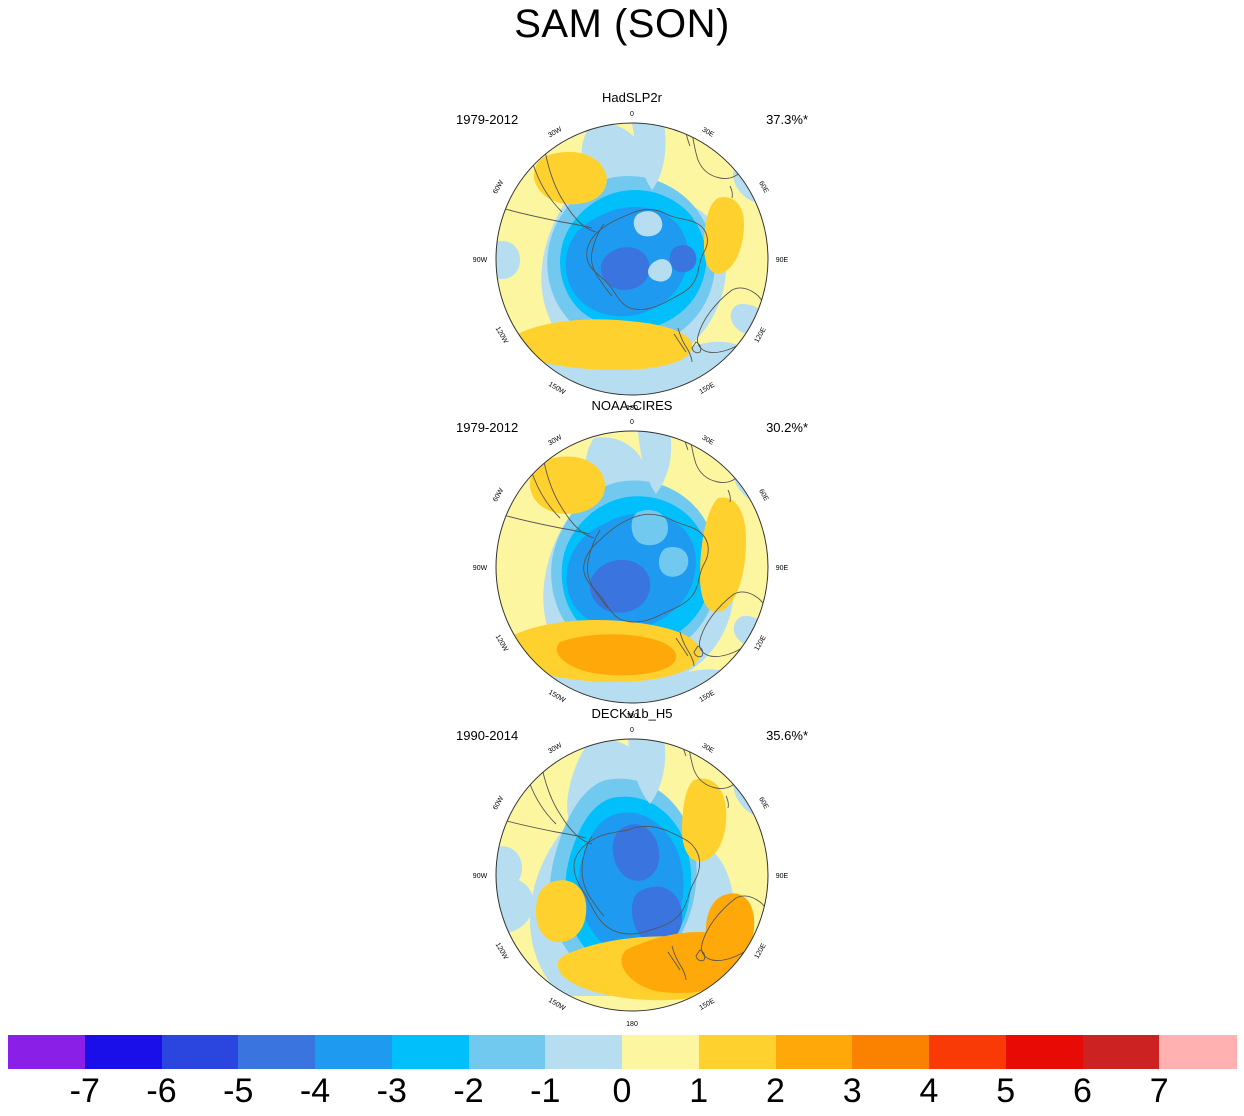  What do you see at coordinates (625, 268) in the screenshot?
I see `contour-band-neg5` at bounding box center [625, 268].